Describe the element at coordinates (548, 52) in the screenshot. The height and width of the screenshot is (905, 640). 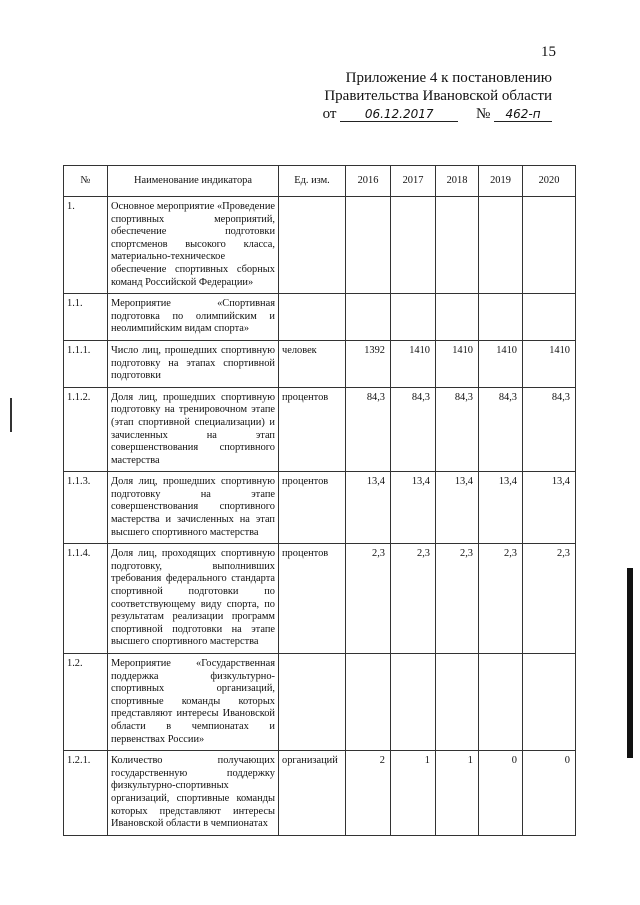
I see `page-number: 15` at that location.